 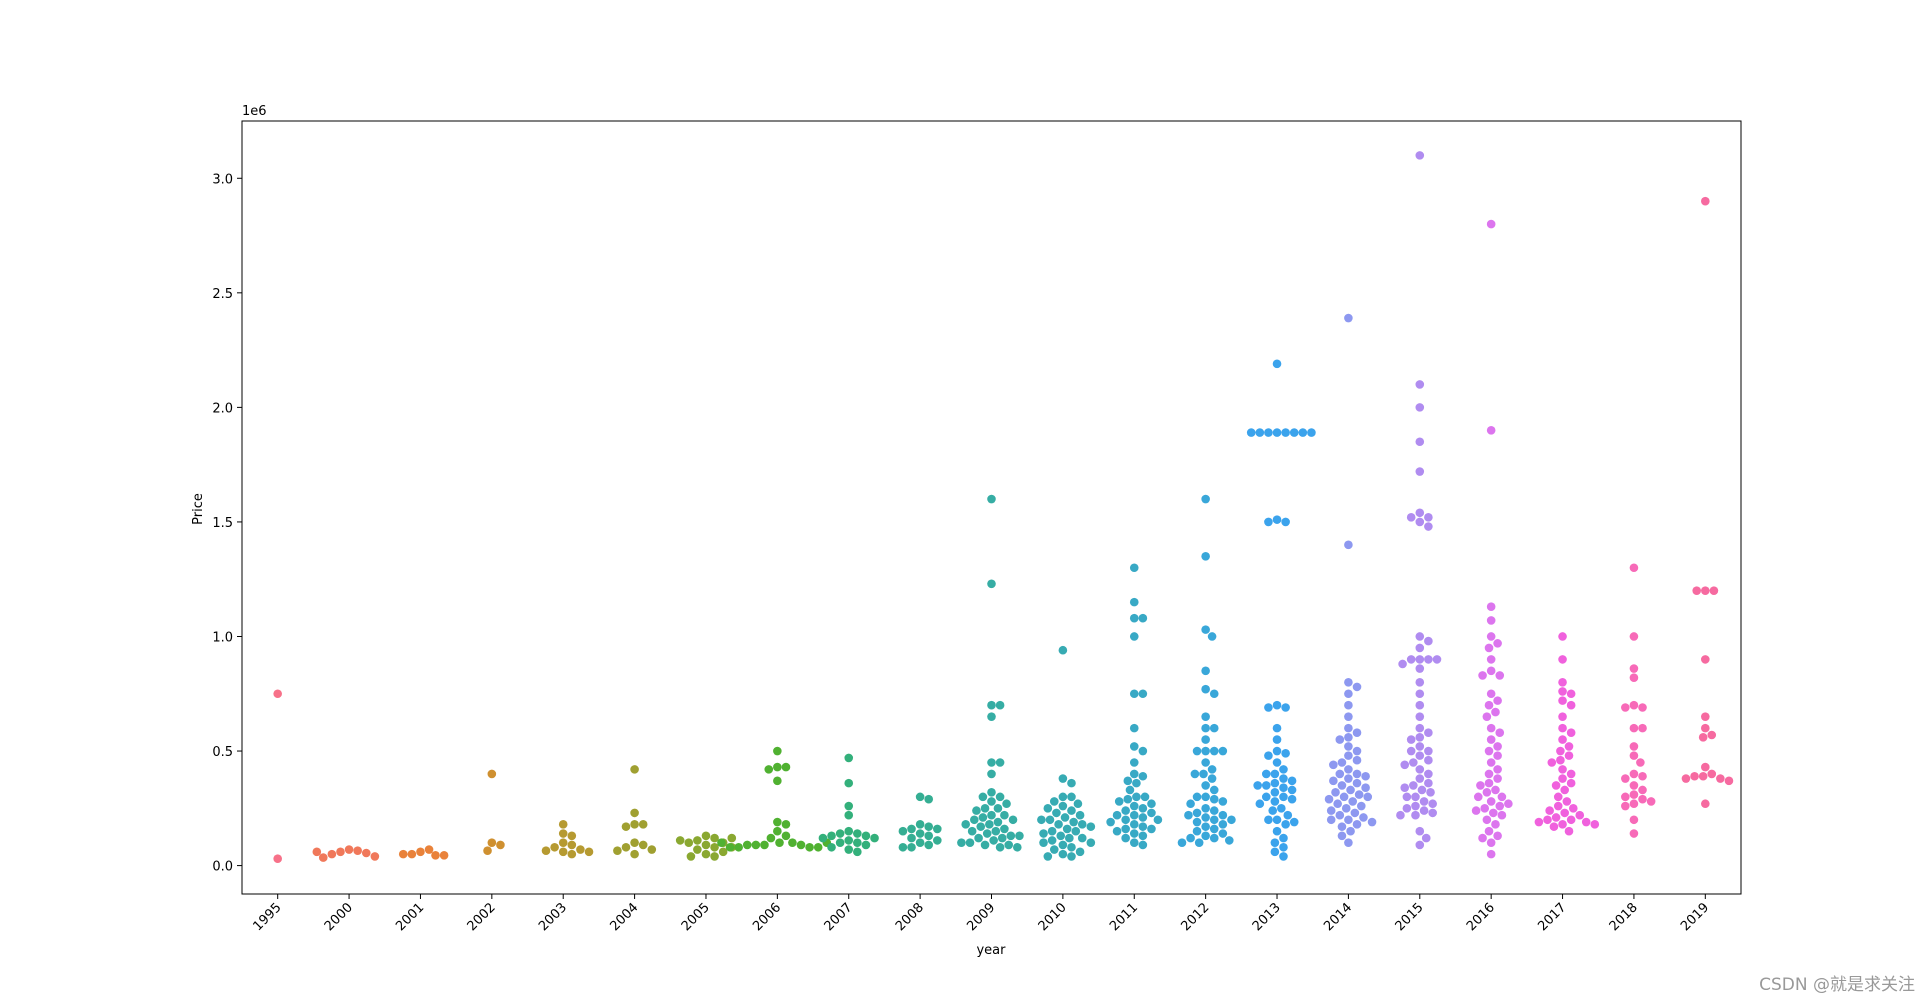 What do you see at coordinates (696, 917) in the screenshot?
I see `x-tick-label: 2005` at bounding box center [696, 917].